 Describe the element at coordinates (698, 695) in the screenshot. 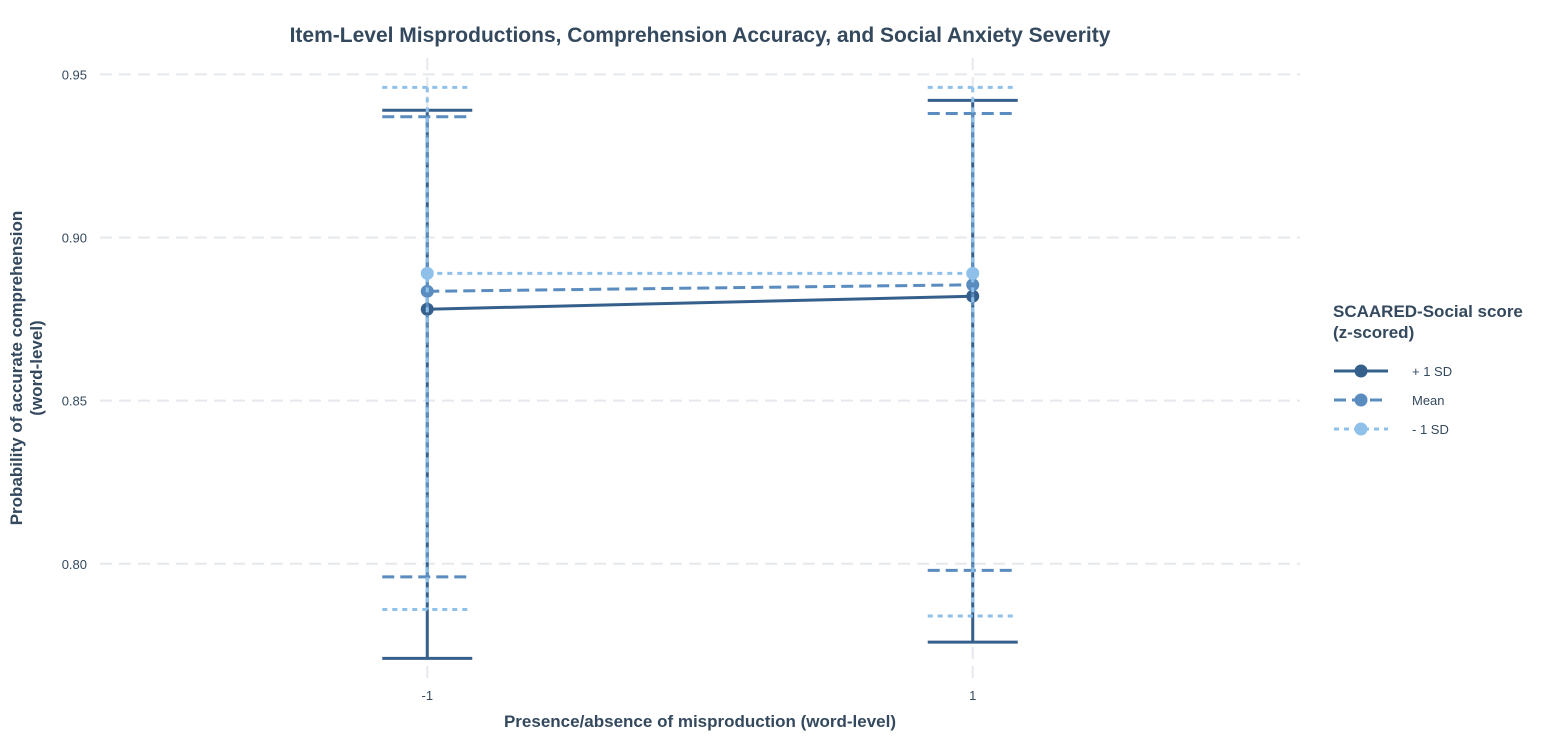

I see `x-axis-ticks: -1 1` at that location.